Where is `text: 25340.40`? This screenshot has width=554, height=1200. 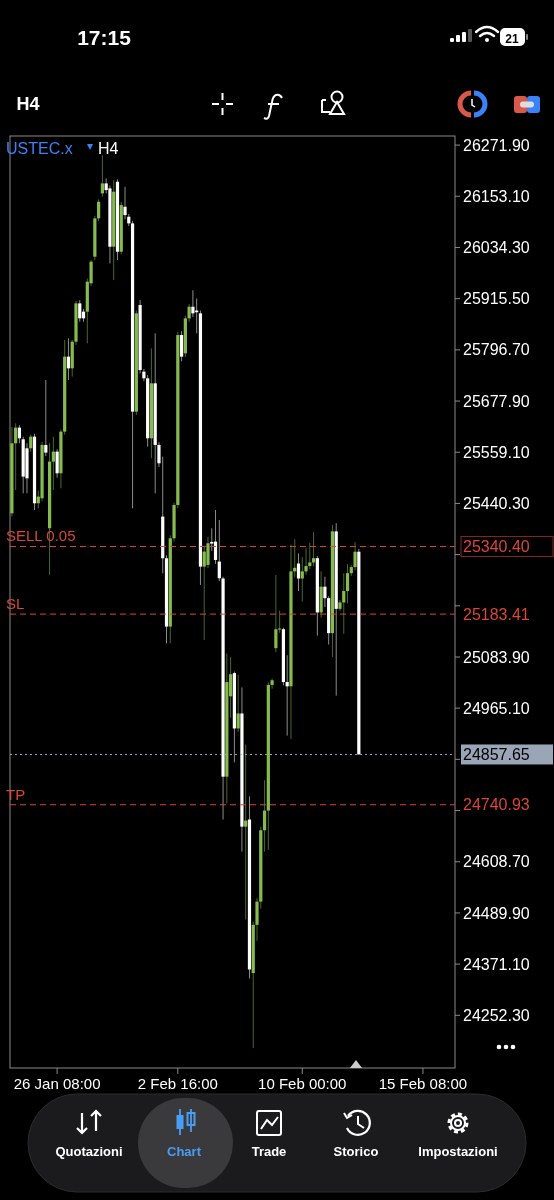 text: 25340.40 is located at coordinates (496, 547).